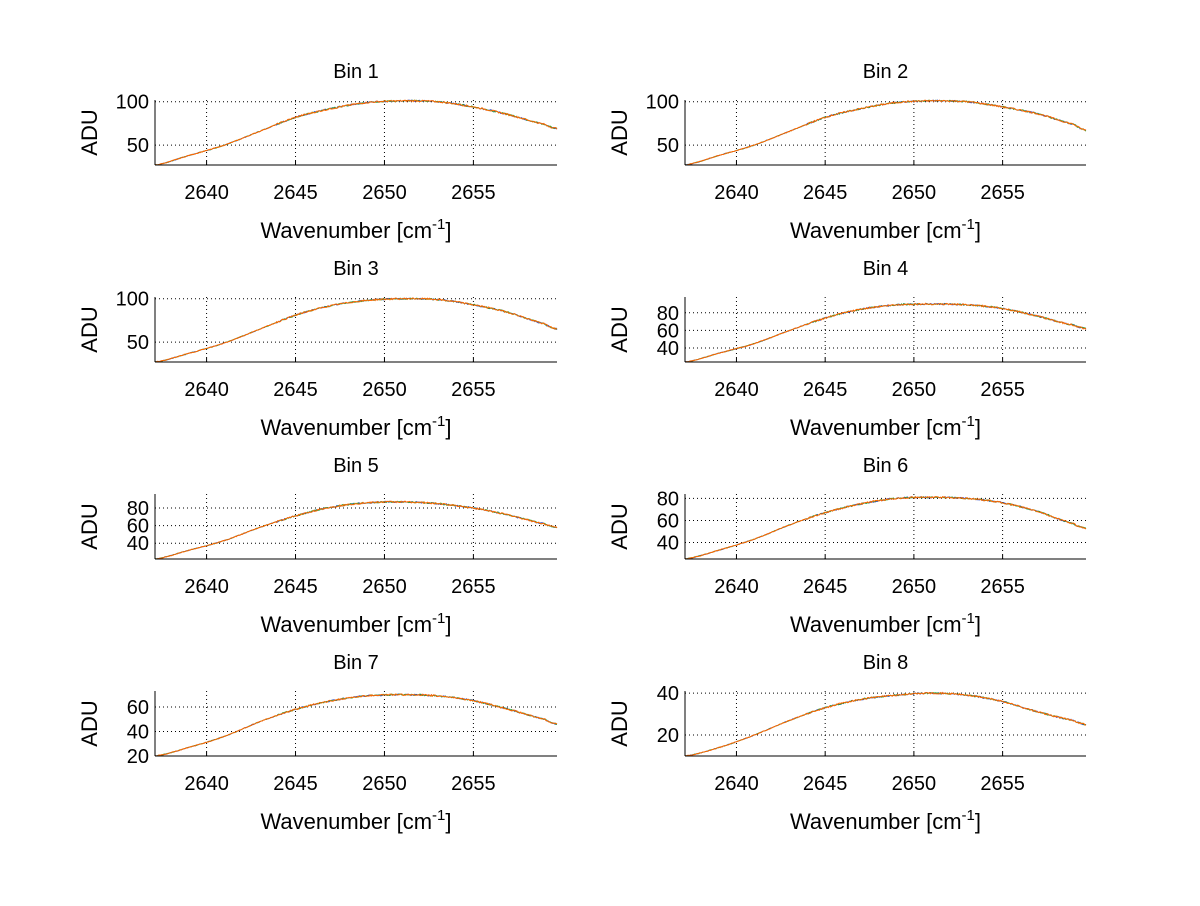  I want to click on subplot-title: Bin 7, so click(356, 663).